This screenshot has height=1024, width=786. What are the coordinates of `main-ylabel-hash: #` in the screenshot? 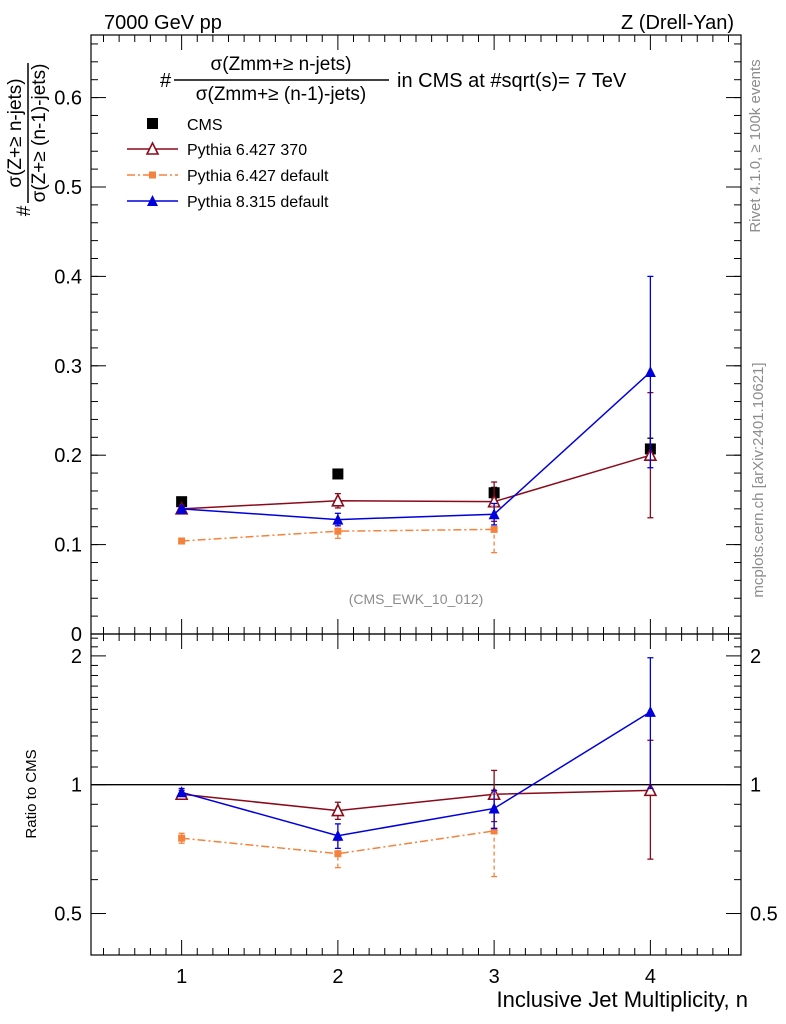 It's located at (24, 210).